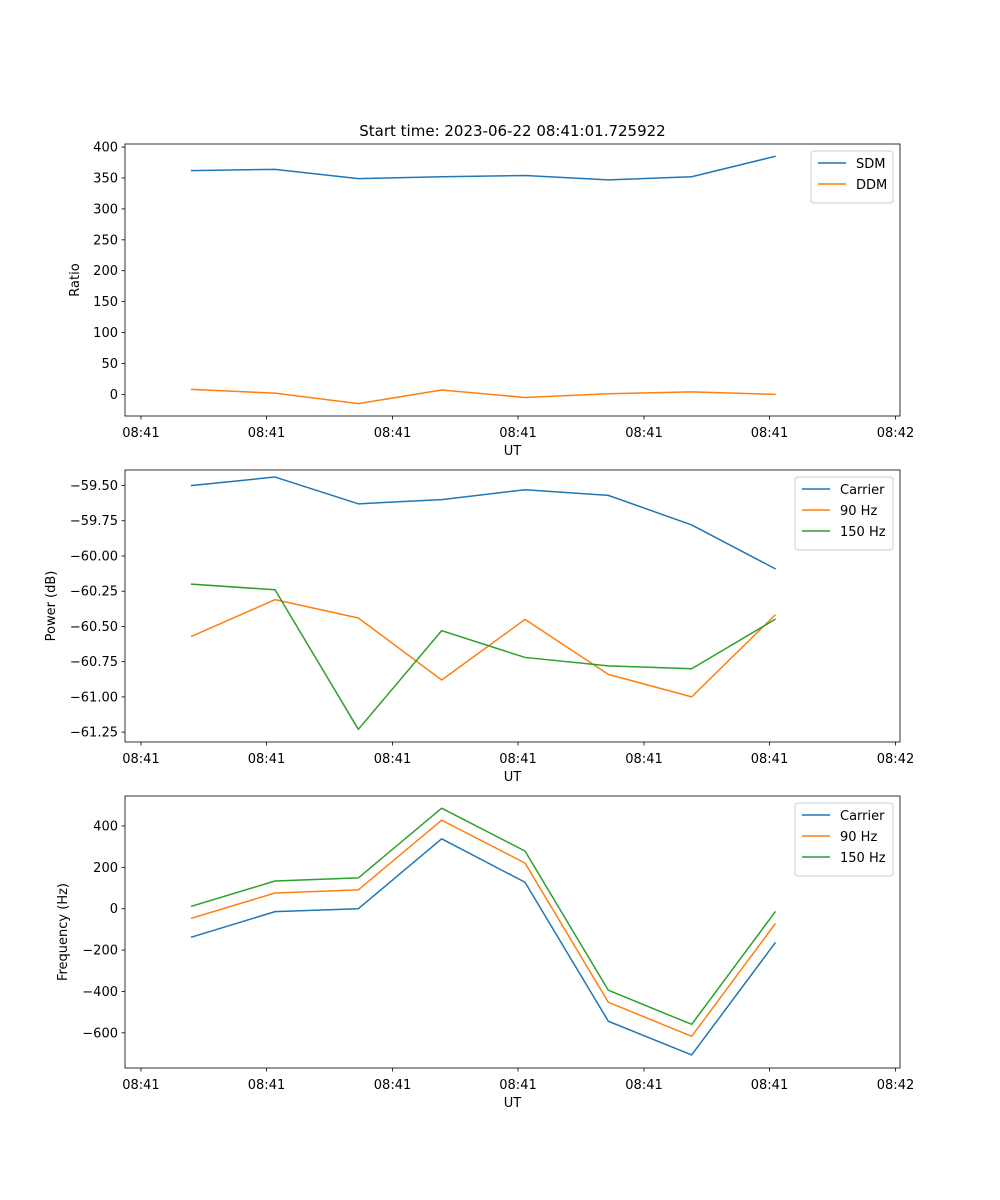 The width and height of the screenshot is (1000, 1200). I want to click on legend-label: SDM, so click(870, 164).